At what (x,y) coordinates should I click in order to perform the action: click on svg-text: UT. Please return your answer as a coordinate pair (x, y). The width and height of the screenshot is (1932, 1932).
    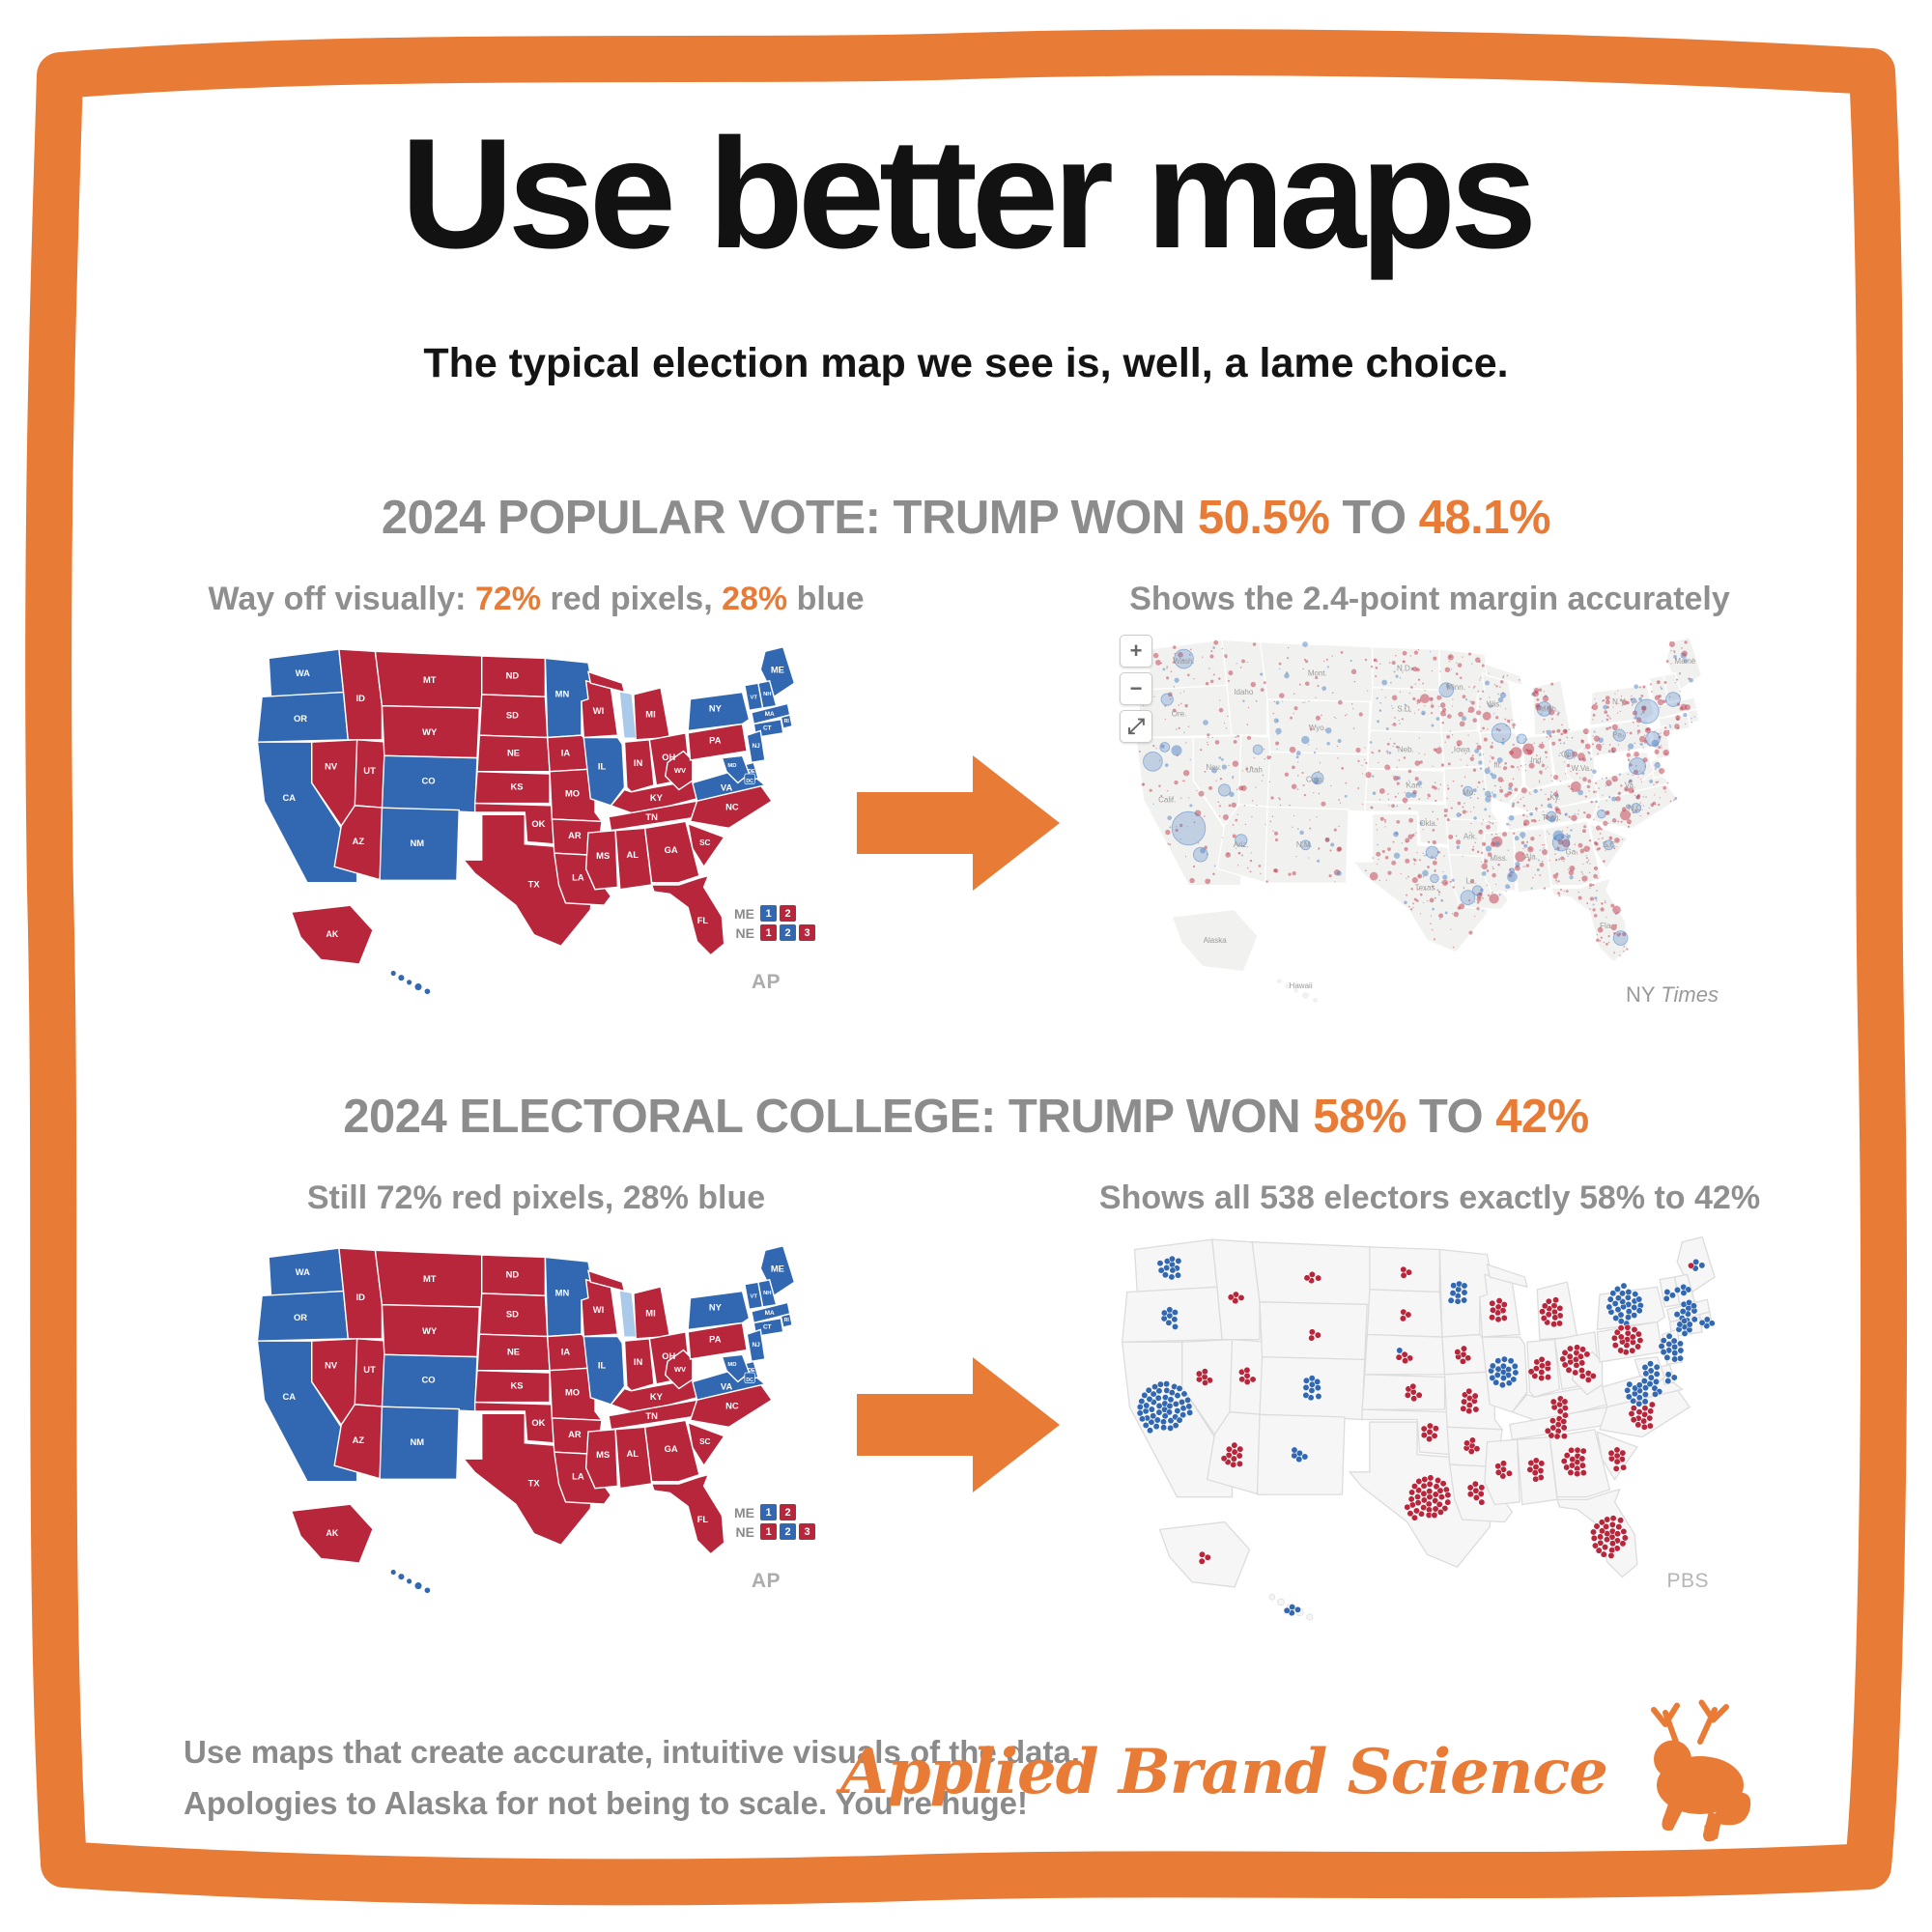
    Looking at the image, I should click on (369, 771).